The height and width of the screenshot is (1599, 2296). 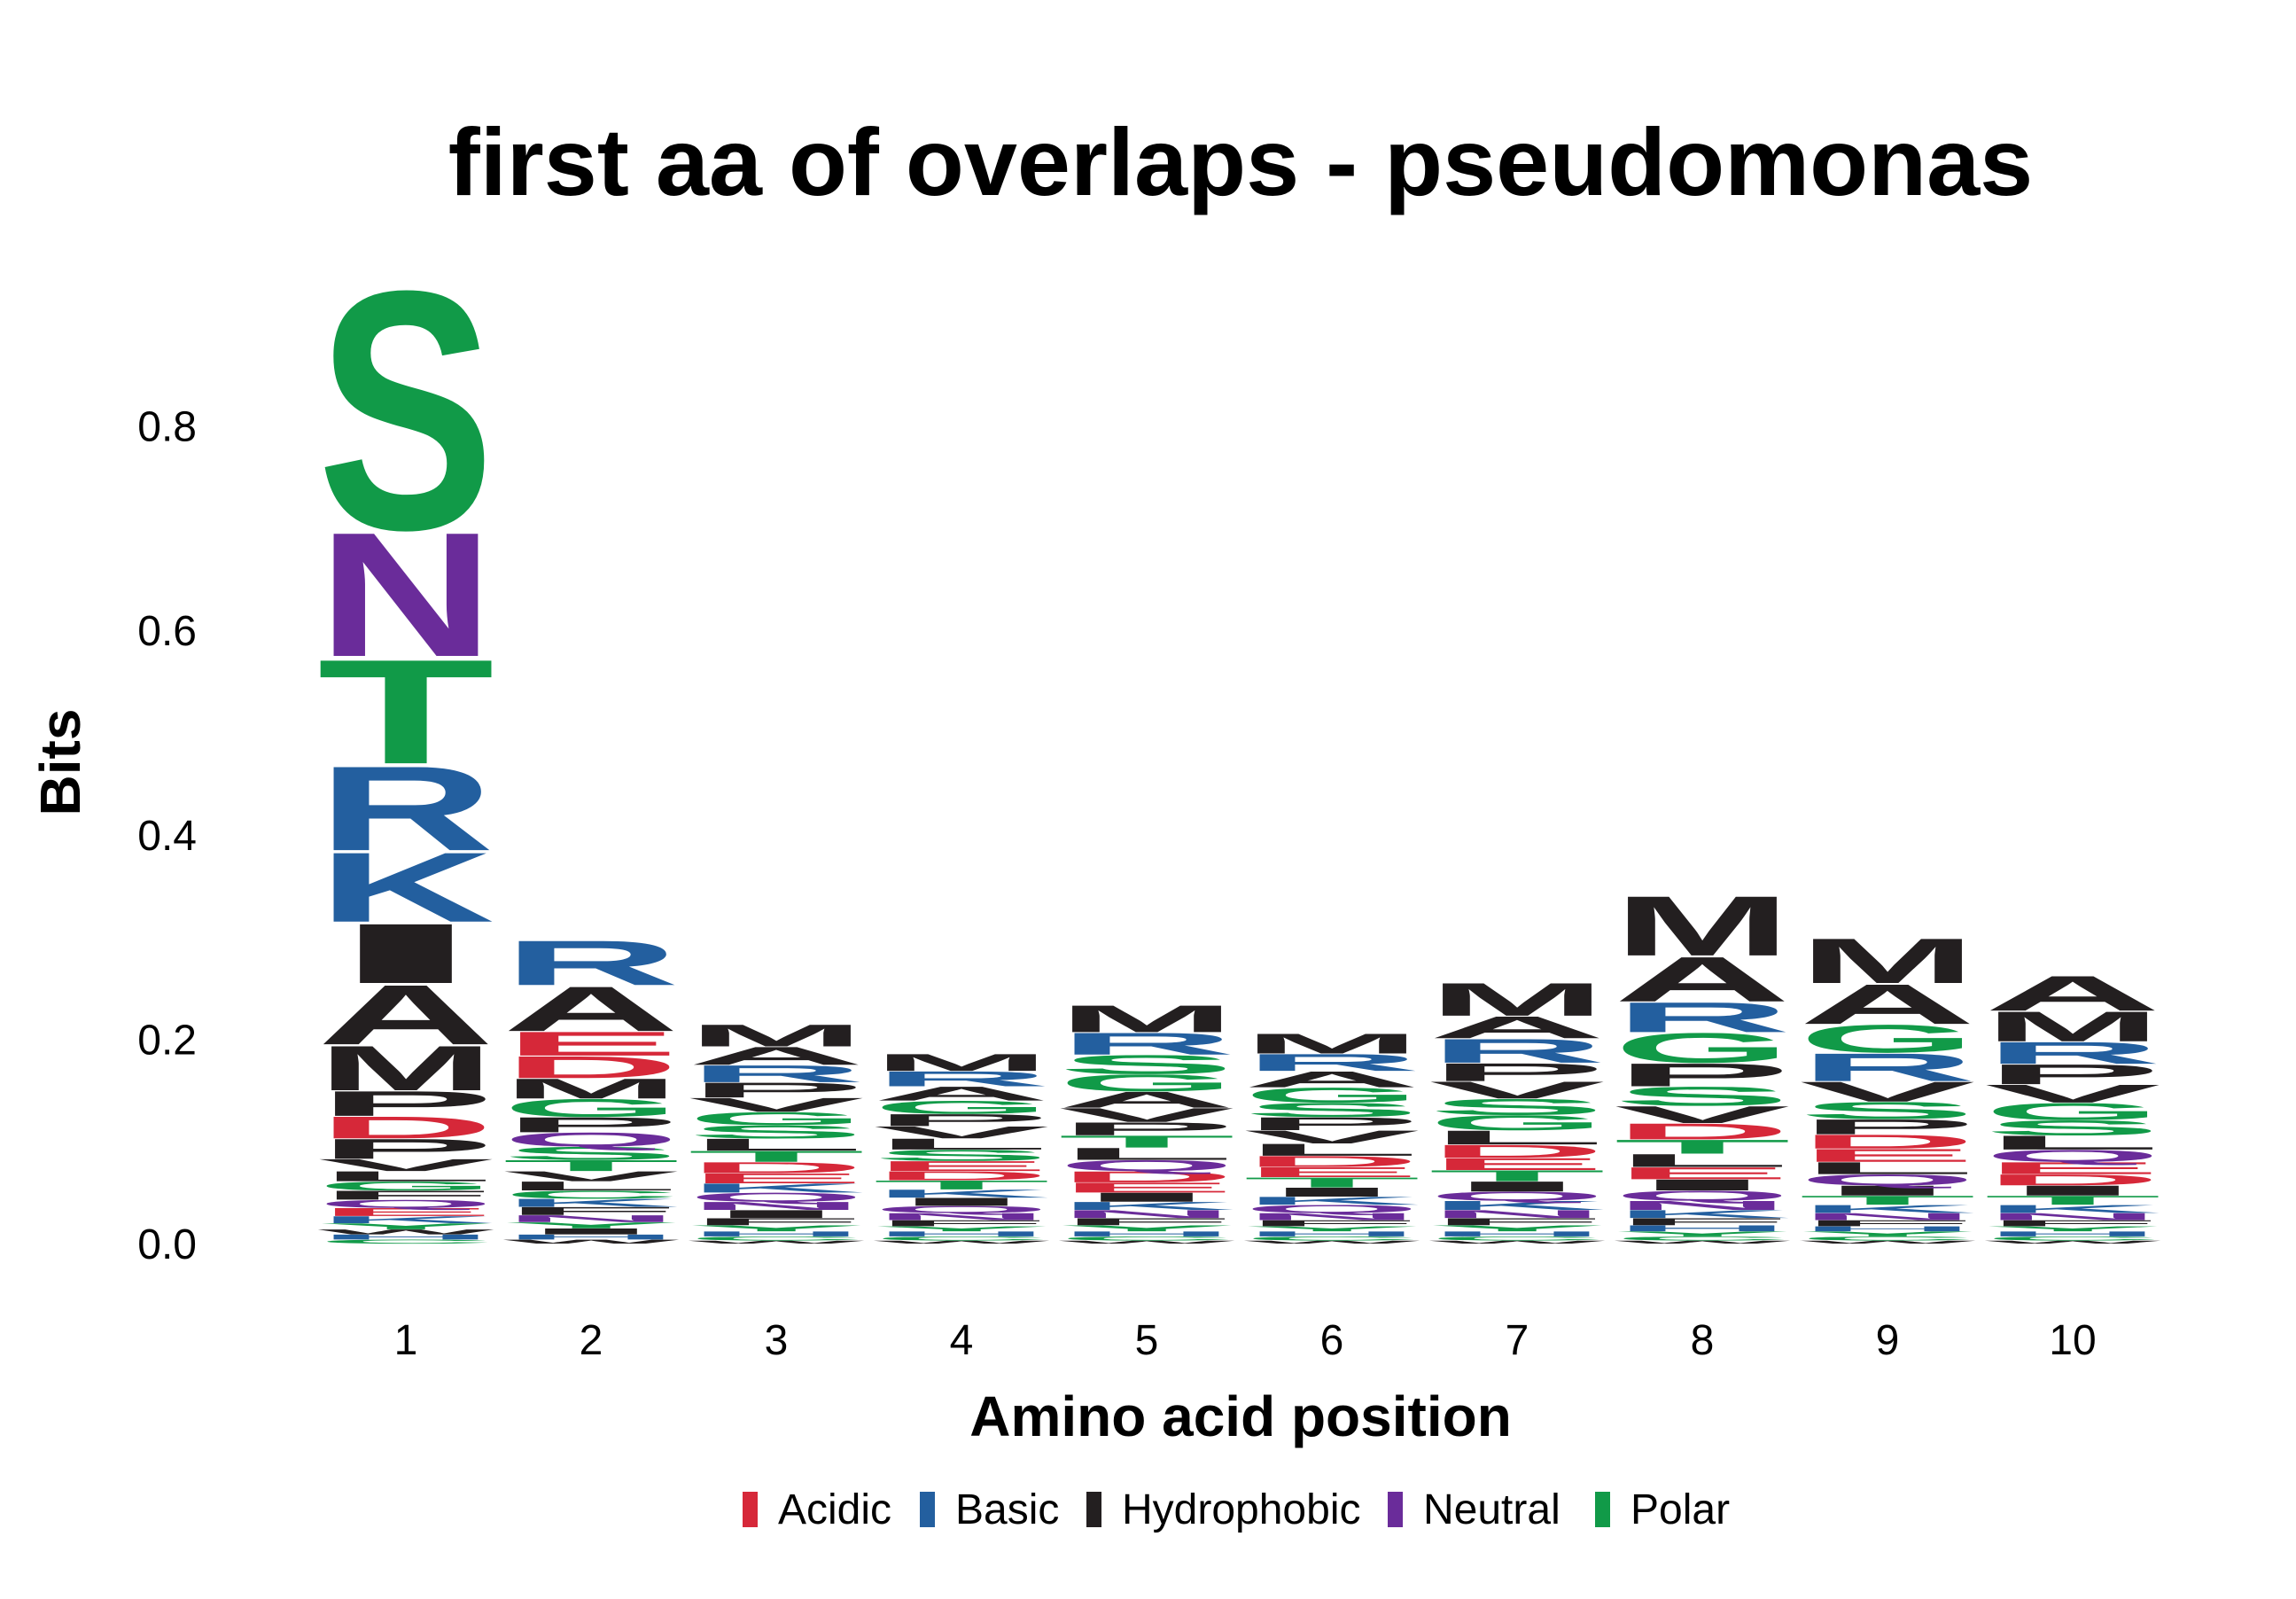 I want to click on x-tick-label: 5, so click(x=1147, y=1340).